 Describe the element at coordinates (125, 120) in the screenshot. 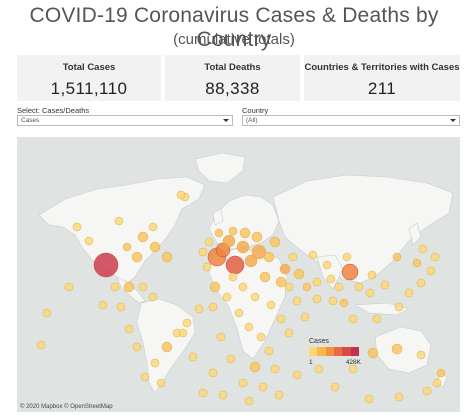

I see `measure-select: Cases` at that location.